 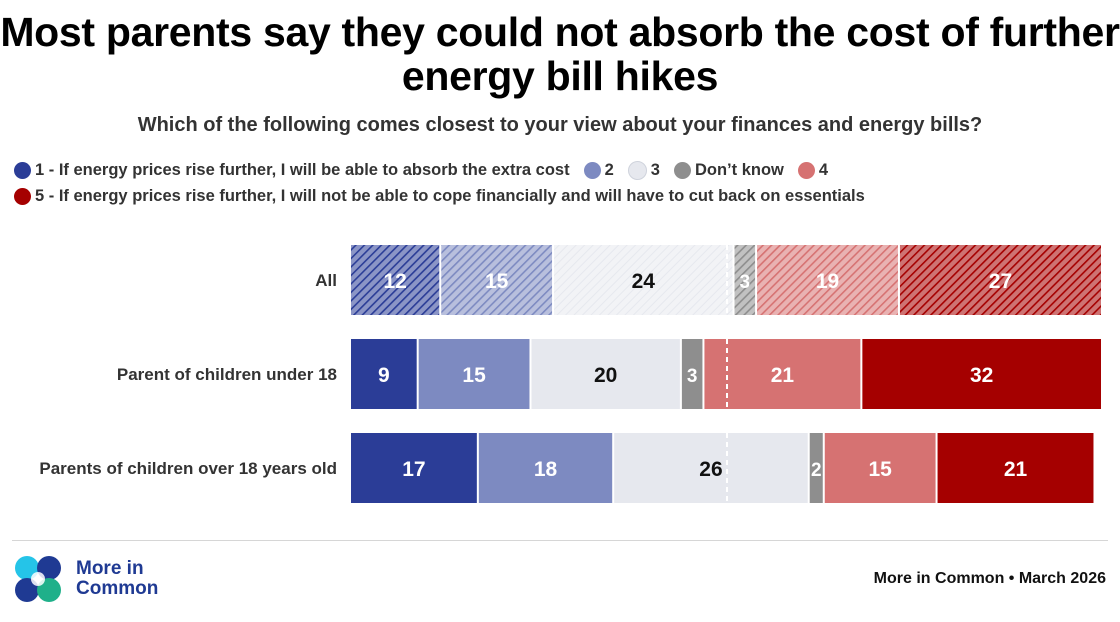 I want to click on category-label: All, so click(x=326, y=280).